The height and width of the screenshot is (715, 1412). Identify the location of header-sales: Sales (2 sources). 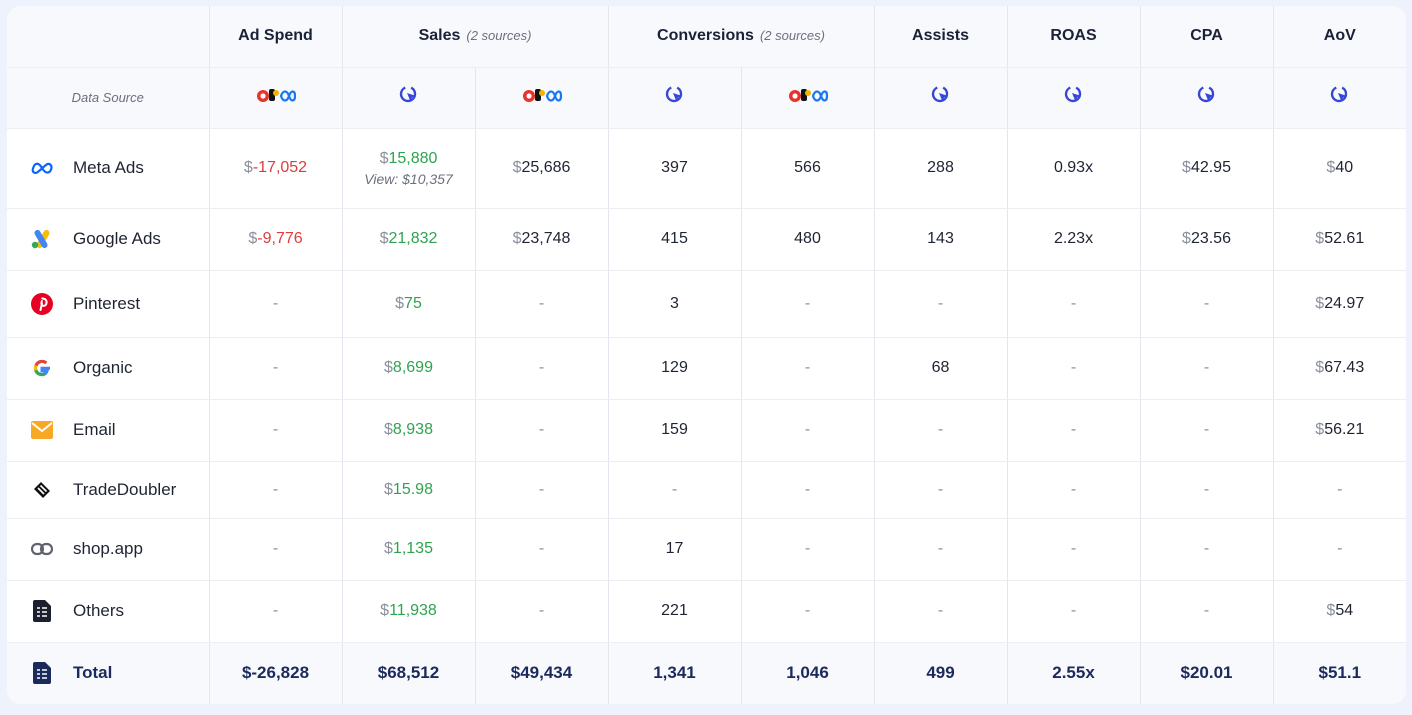
(475, 37).